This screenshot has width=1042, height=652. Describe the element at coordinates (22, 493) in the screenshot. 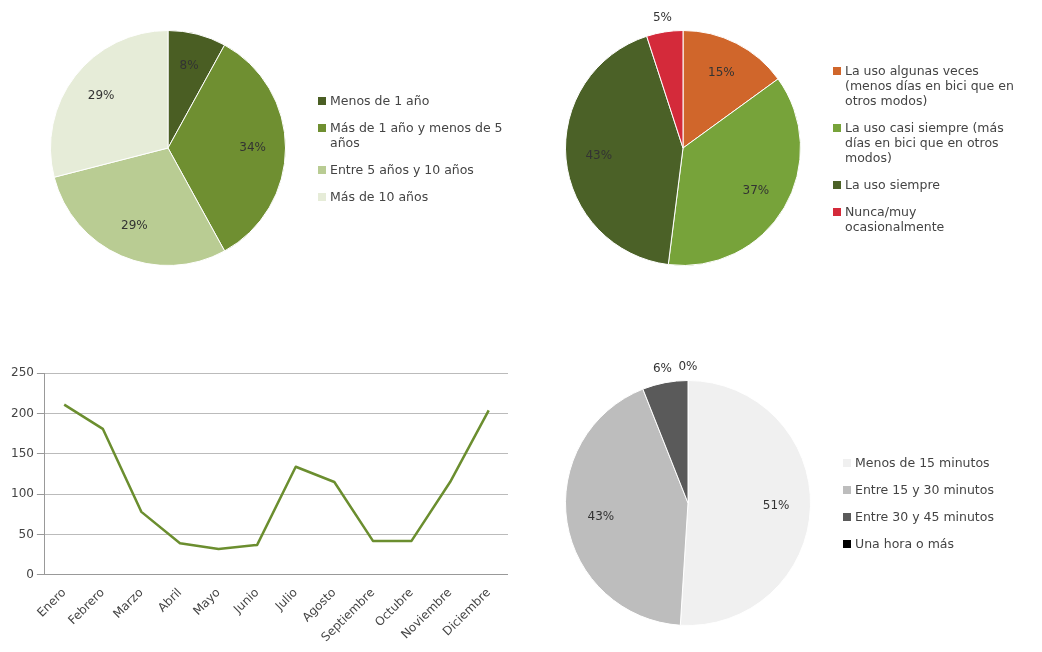

I see `y-tick-label: 100` at that location.